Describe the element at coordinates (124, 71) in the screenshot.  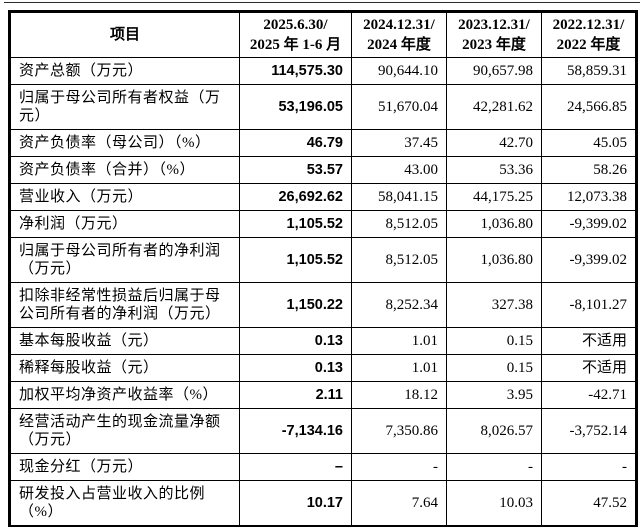
I see `row-item-label: 资产总额（万元）` at that location.